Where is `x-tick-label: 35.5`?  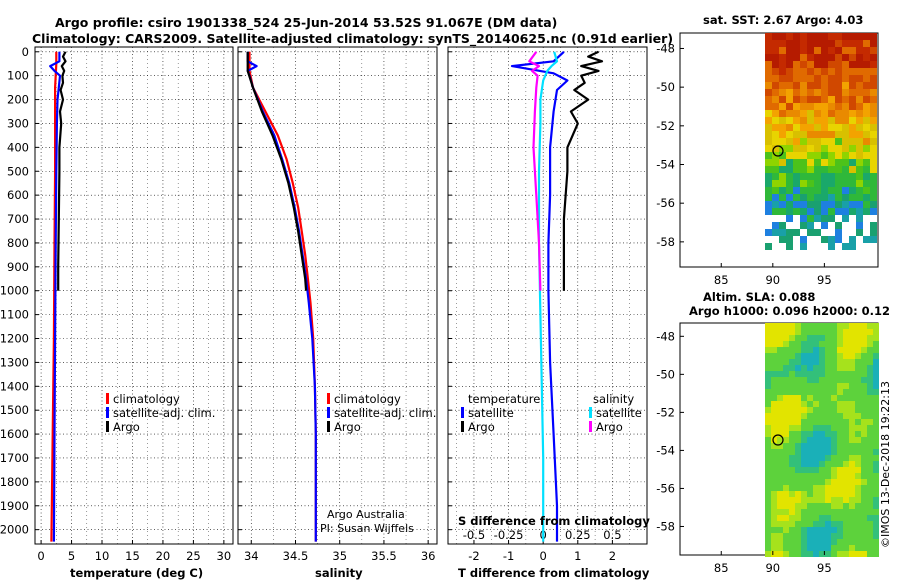
x-tick-label: 35.5 is located at coordinates (384, 556).